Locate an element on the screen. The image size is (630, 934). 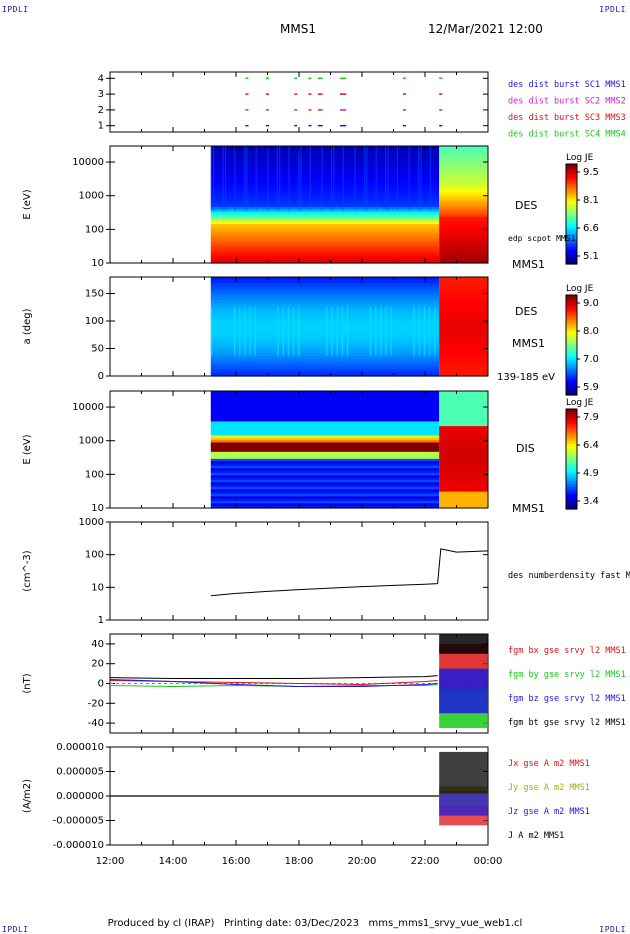
density-ylabel: (cm^-3) is located at coordinates (27, 570).